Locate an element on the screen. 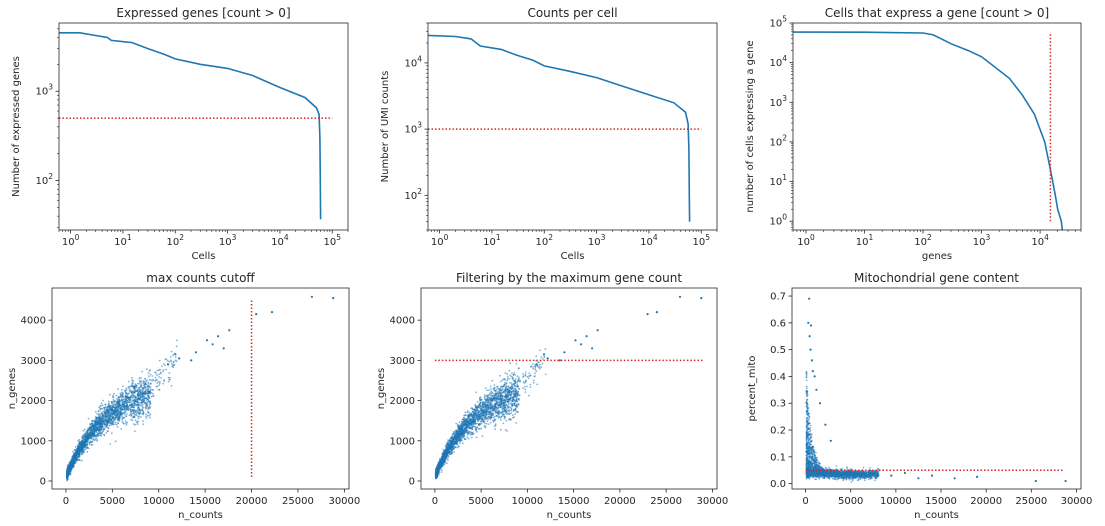 This screenshot has height=526, width=1105. x-tick-label: 10¹ is located at coordinates (123, 240).